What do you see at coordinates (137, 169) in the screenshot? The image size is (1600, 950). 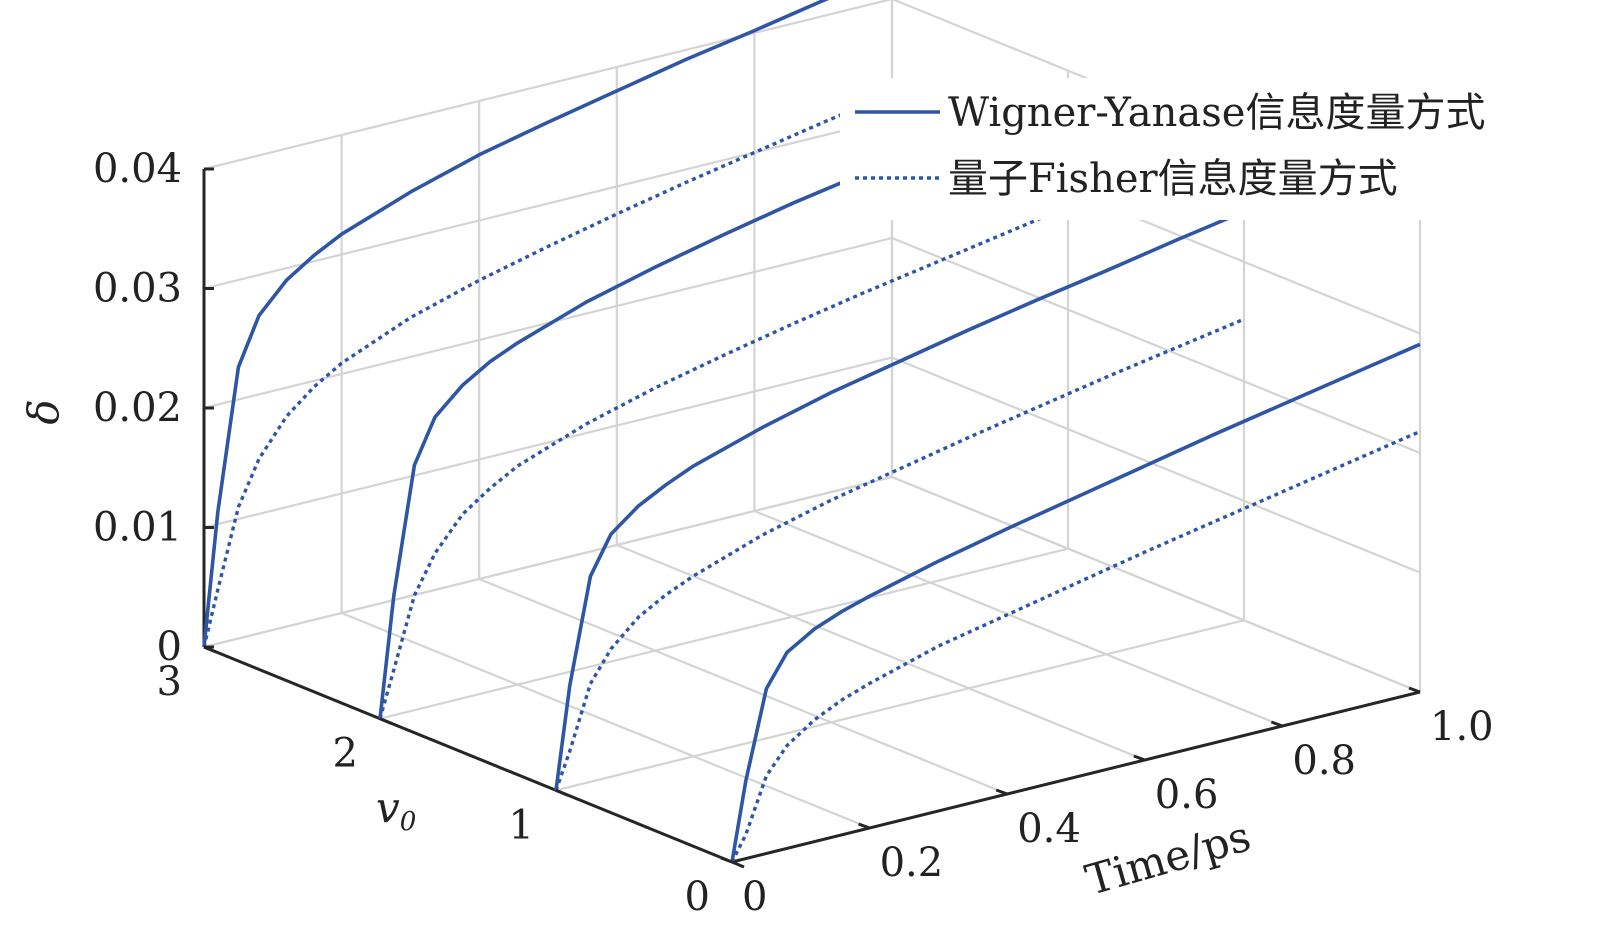 I see `z-tick-label-4: 0.04` at bounding box center [137, 169].